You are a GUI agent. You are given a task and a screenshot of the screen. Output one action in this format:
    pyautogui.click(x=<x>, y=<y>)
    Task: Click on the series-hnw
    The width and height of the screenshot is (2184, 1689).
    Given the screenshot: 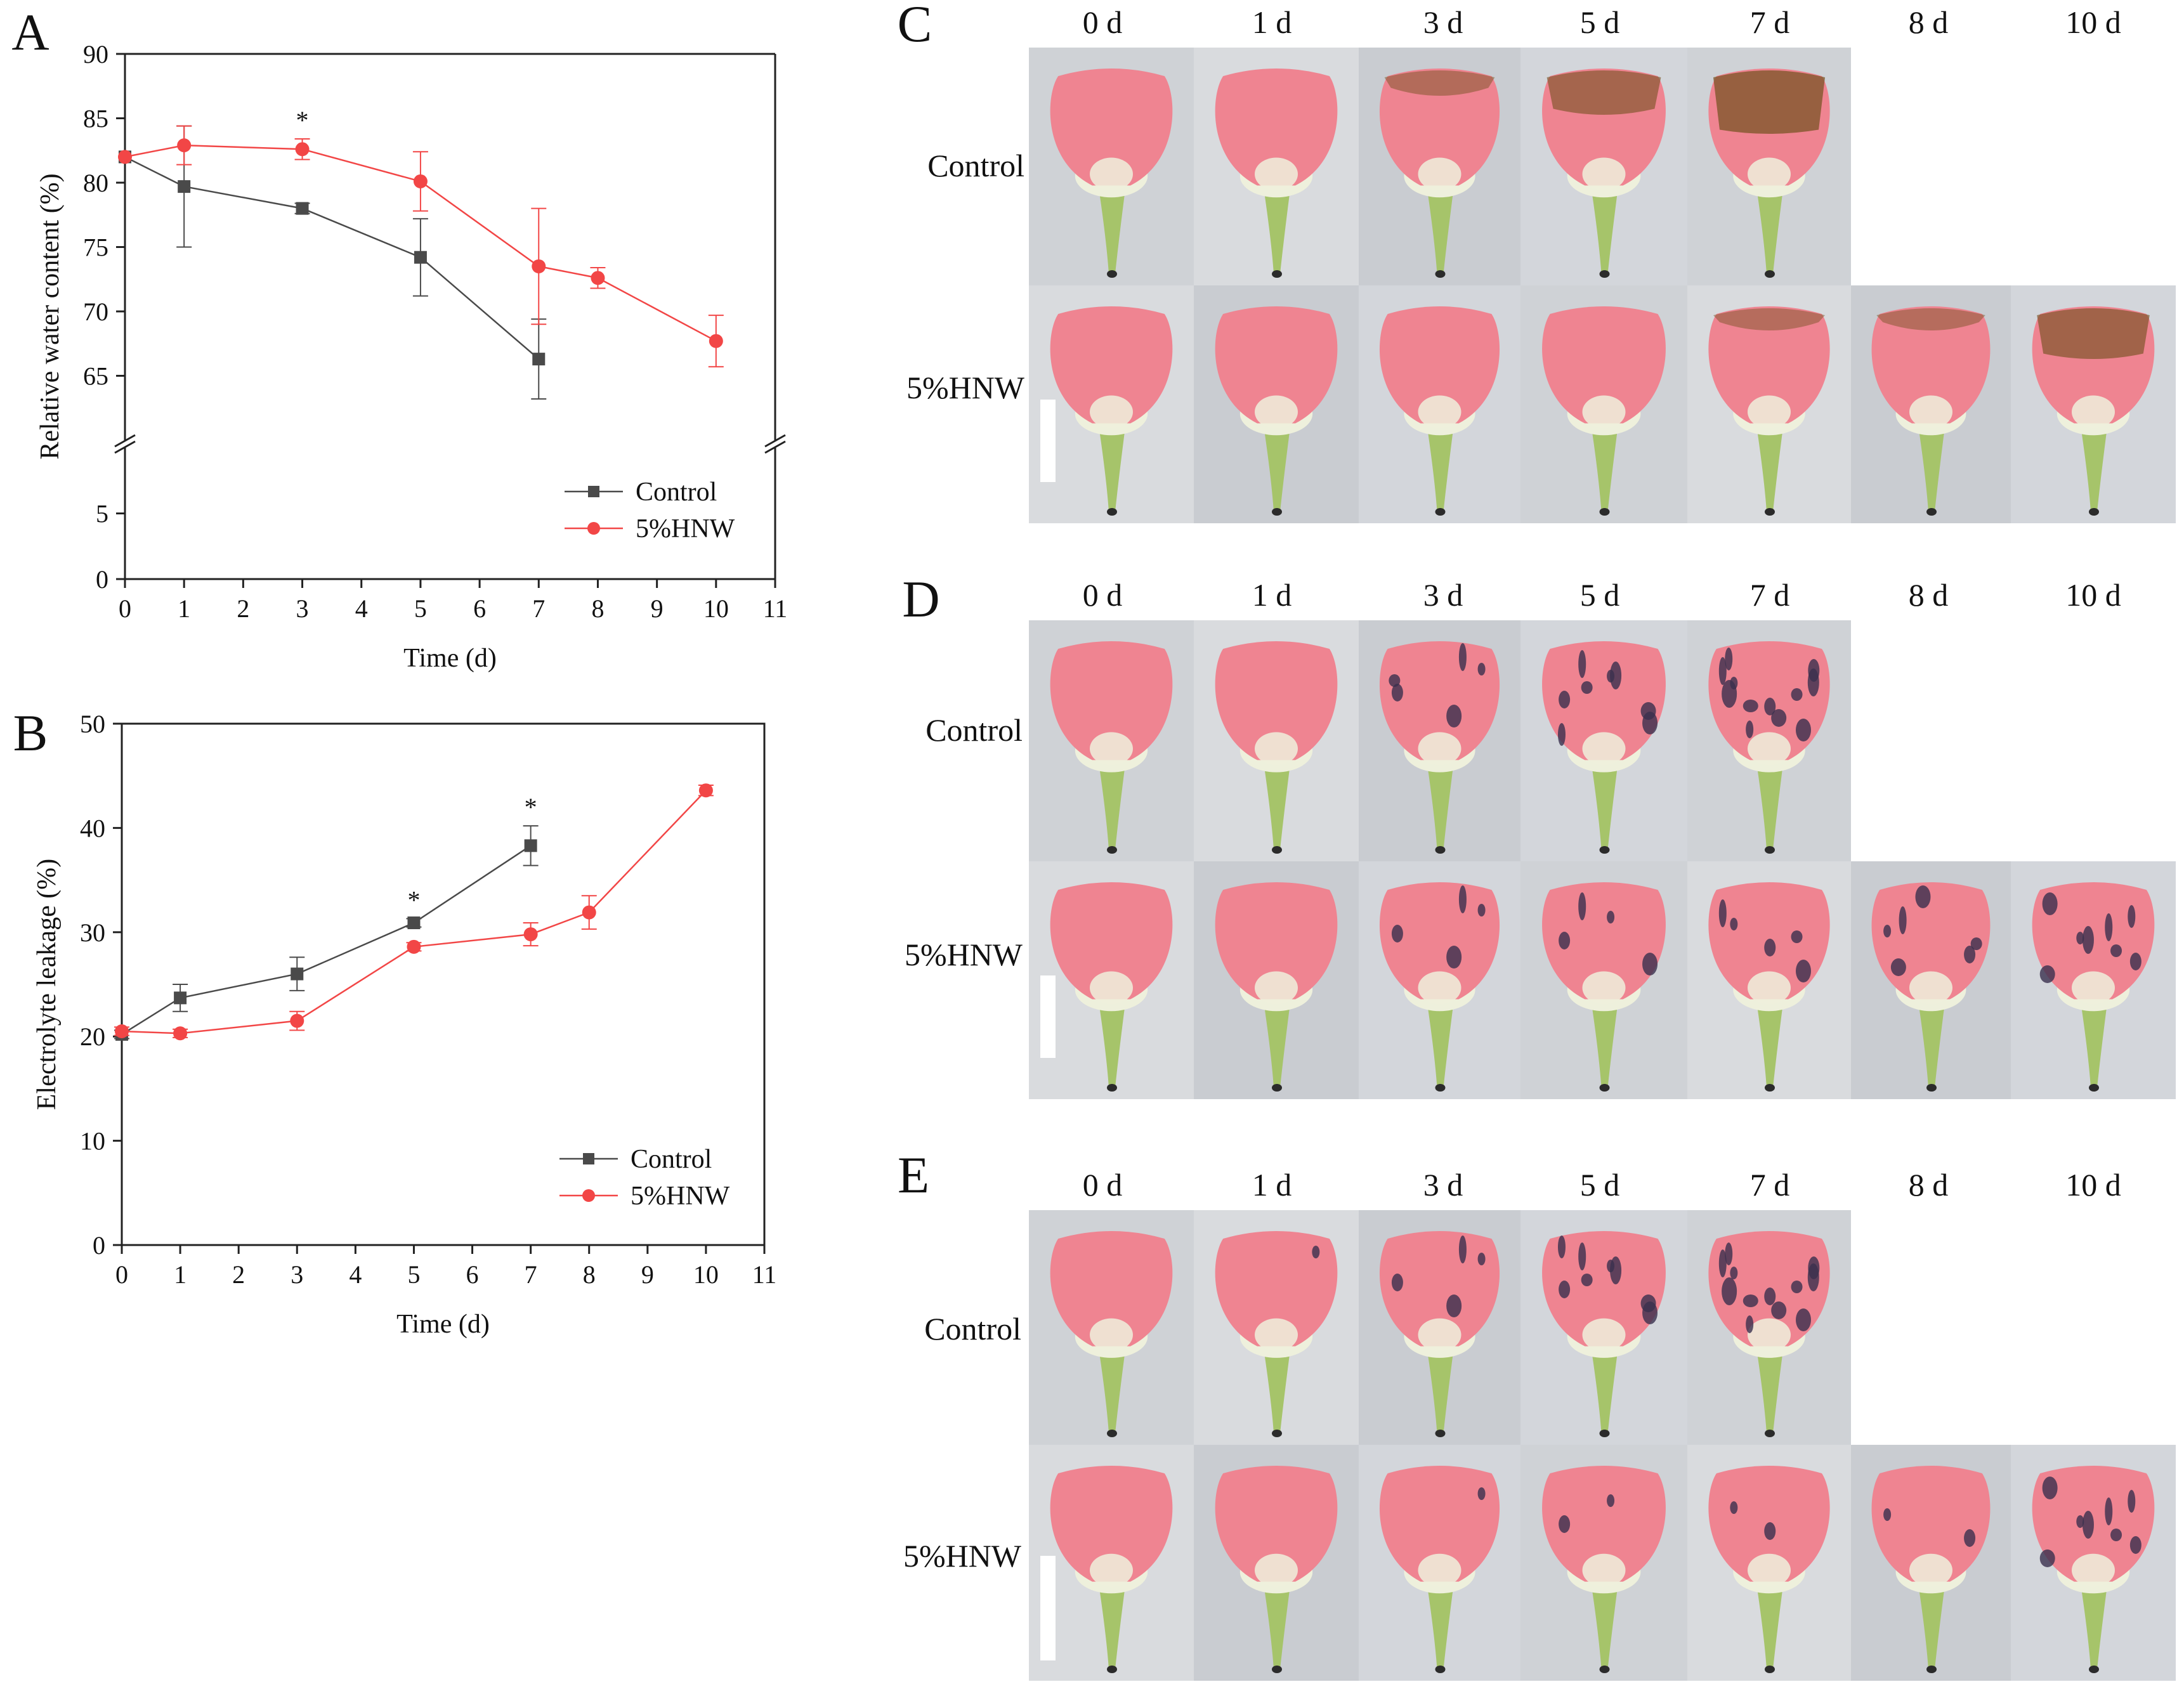 What is the action you would take?
    pyautogui.click(x=421, y=246)
    